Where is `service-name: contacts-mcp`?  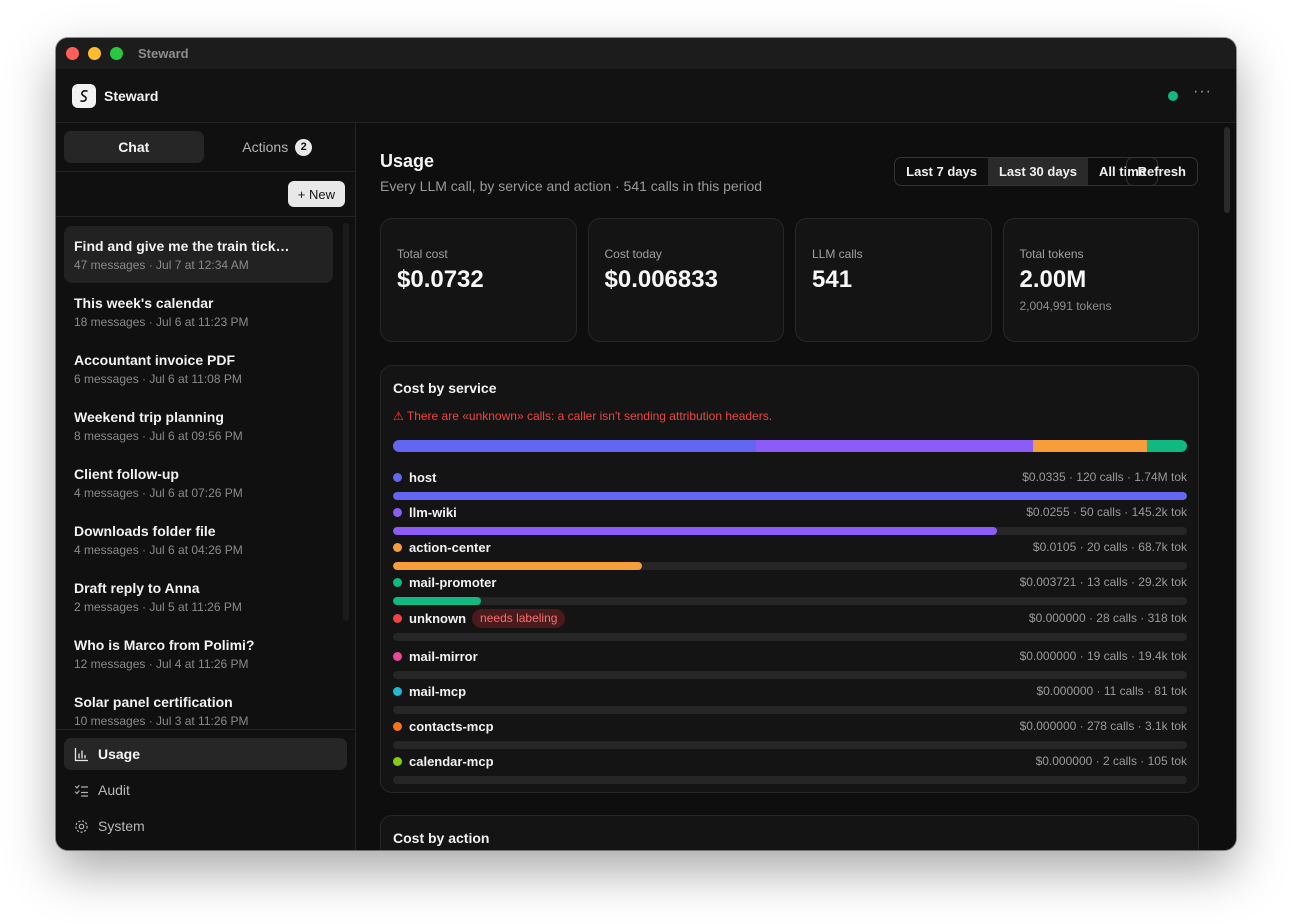
service-name: contacts-mcp is located at coordinates (451, 726).